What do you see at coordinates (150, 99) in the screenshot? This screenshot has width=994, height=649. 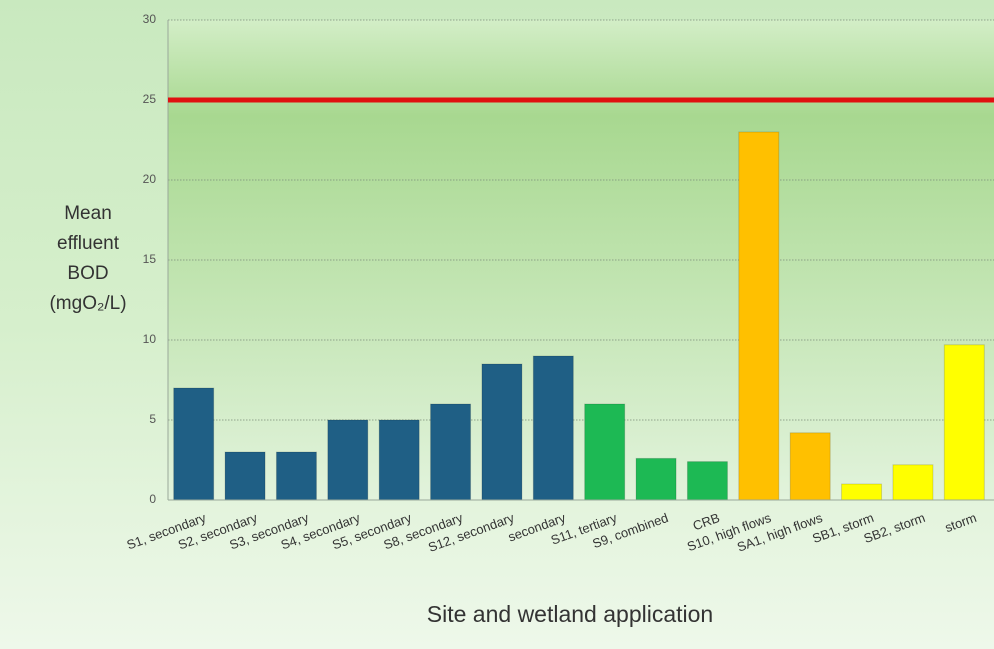 I see `y-tick-label: 25` at bounding box center [150, 99].